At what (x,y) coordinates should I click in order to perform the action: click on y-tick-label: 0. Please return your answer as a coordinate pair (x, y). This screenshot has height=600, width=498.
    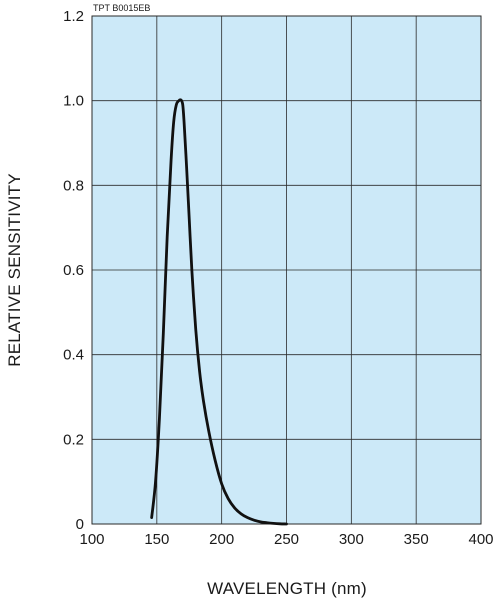
    Looking at the image, I should click on (80, 524).